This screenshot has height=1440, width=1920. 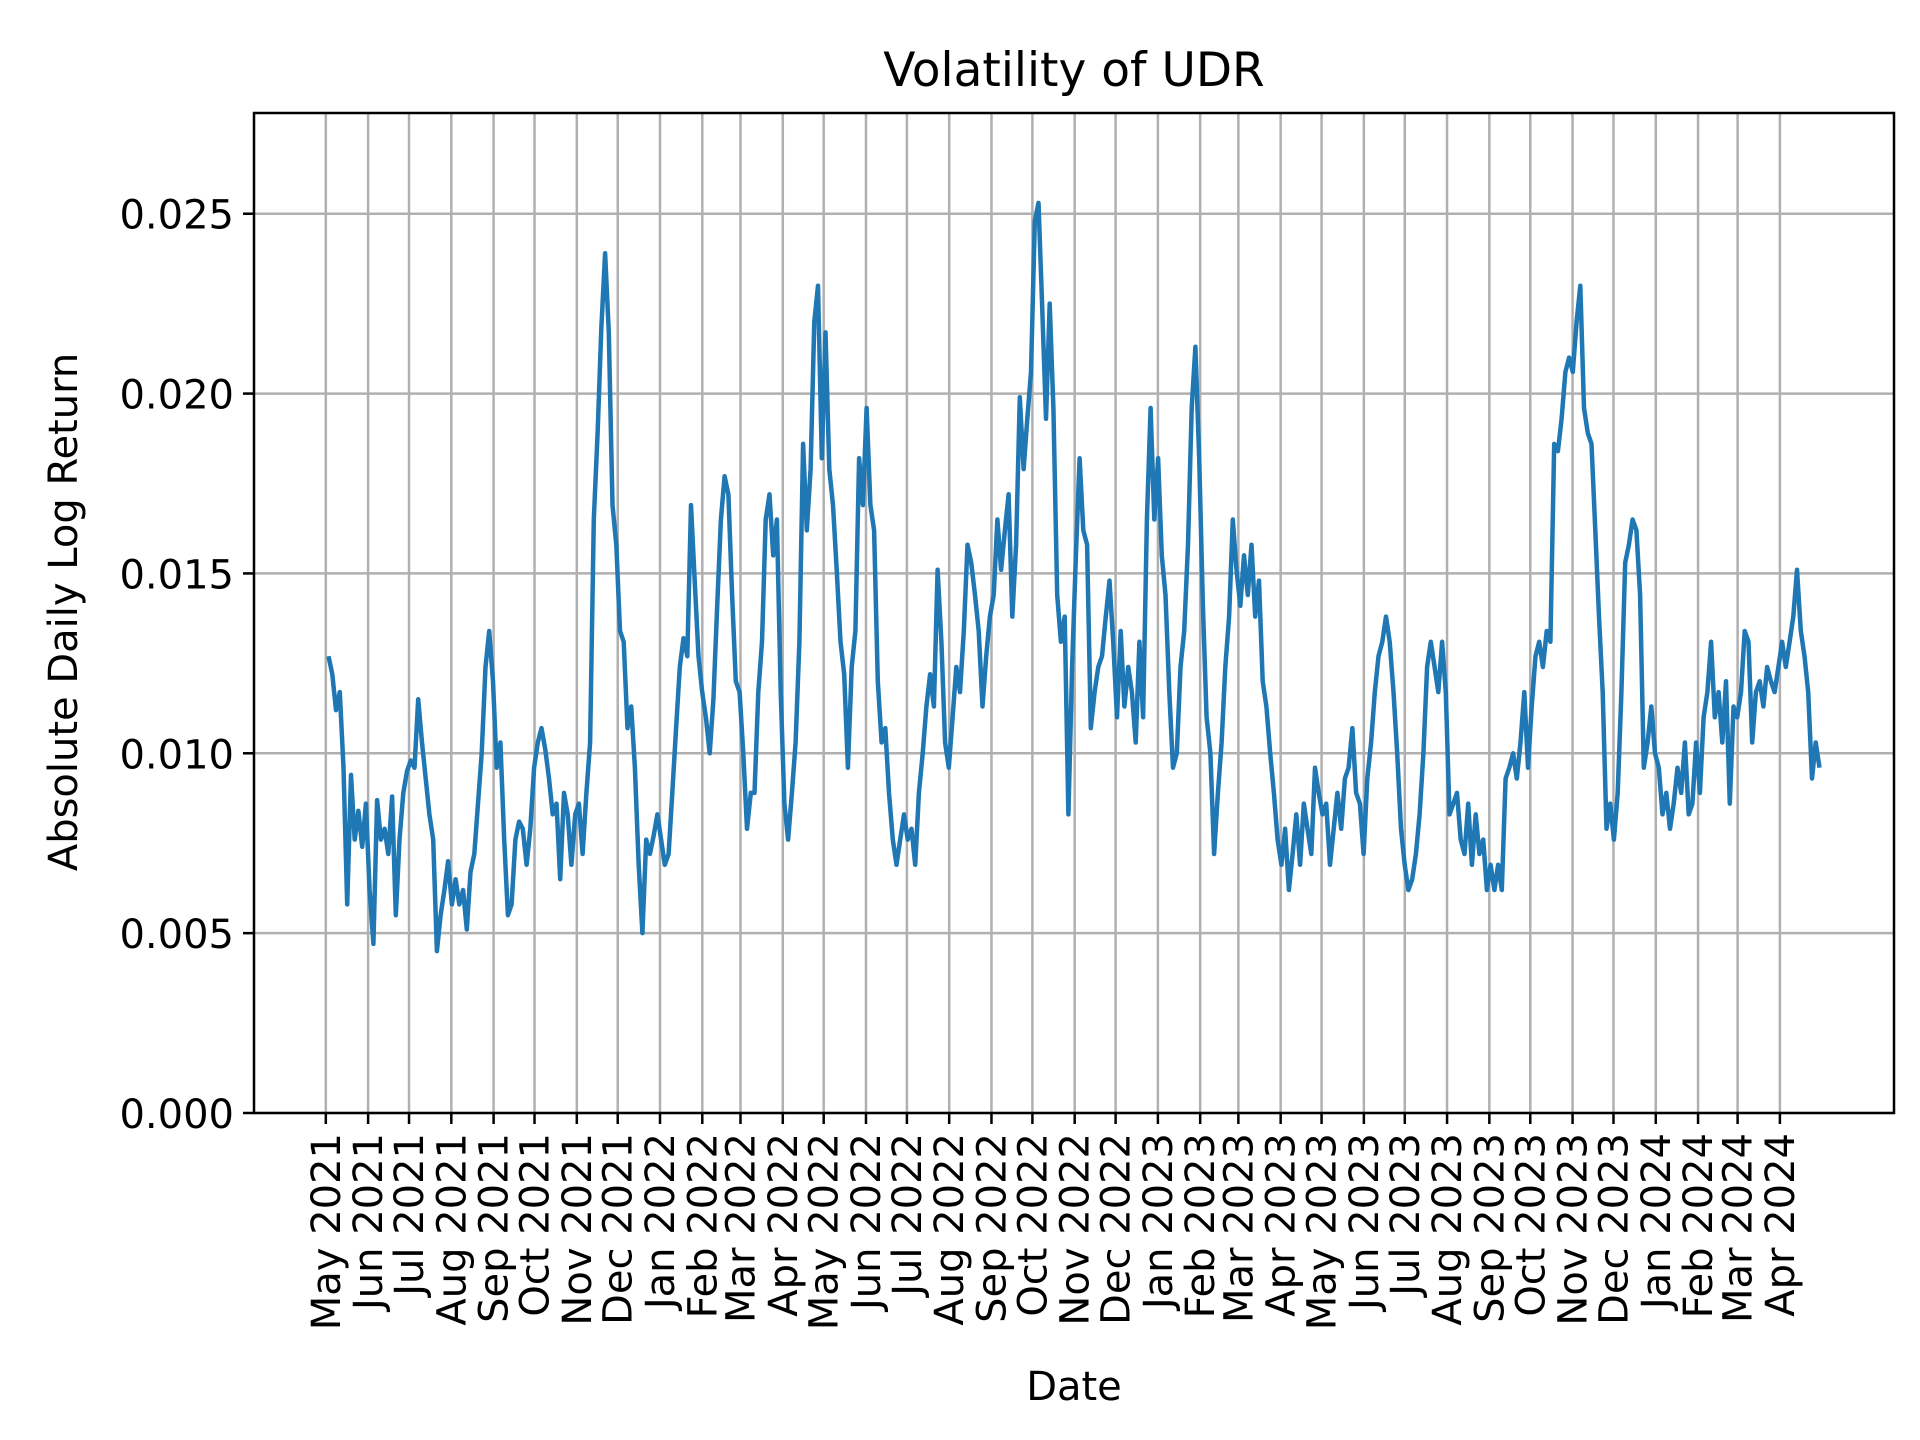 I want to click on x-tick-label: Oct 2021, so click(x=536, y=1225).